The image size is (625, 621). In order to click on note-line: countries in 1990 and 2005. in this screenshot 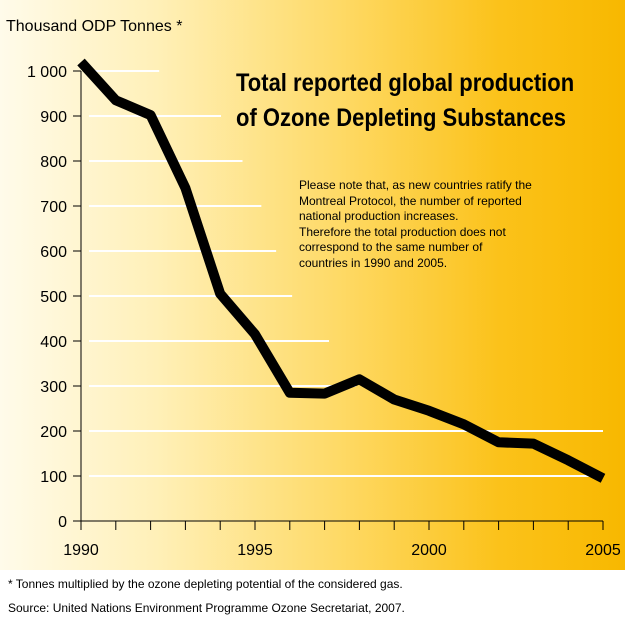, I will do `click(373, 262)`.